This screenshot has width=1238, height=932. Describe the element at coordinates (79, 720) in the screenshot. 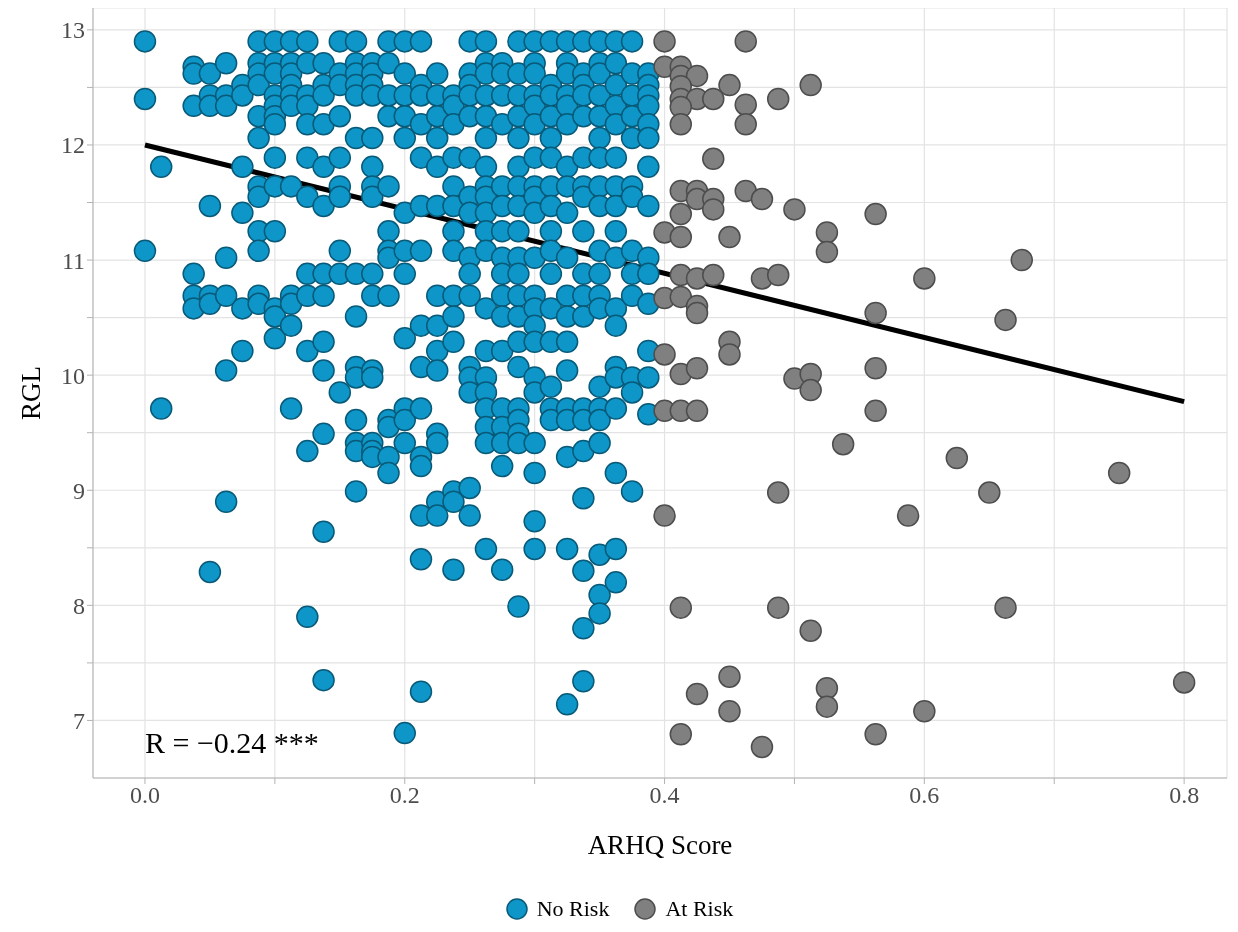

I see `y-tick-label: 7` at that location.